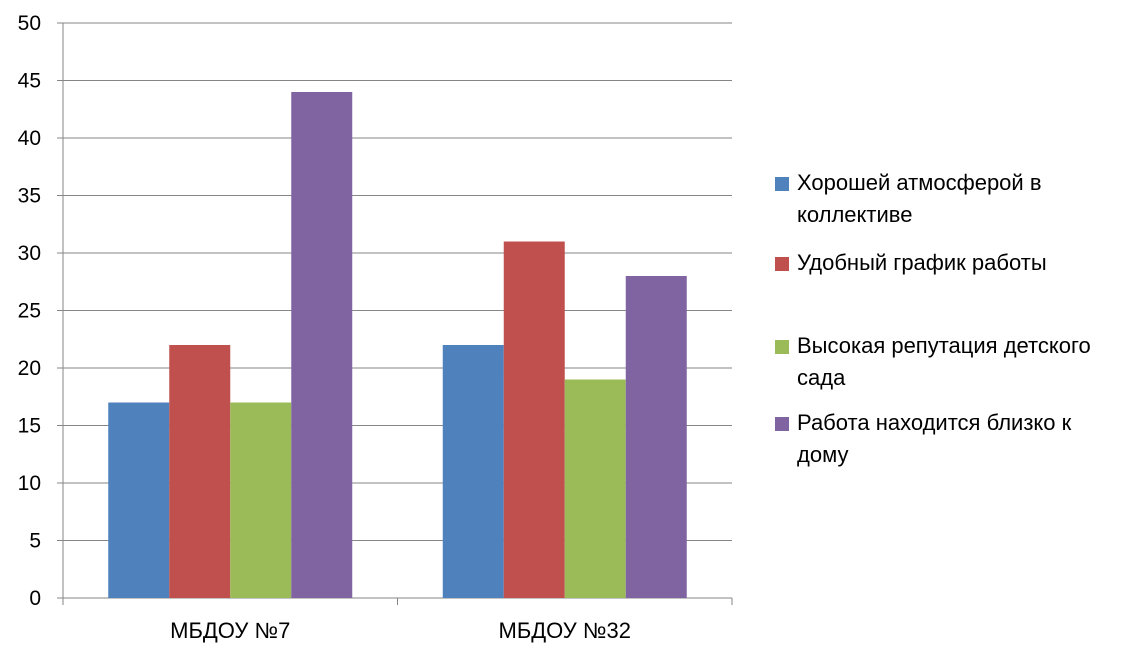 The image size is (1128, 651). Describe the element at coordinates (29, 368) in the screenshot. I see `y-tick-label: 20` at that location.